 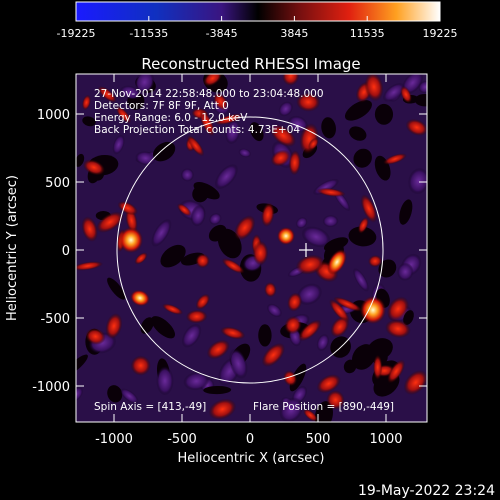 What do you see at coordinates (171, 118) in the screenshot?
I see `info-energy-range: Energy Range: 6.0 - 12.0 keV` at bounding box center [171, 118].